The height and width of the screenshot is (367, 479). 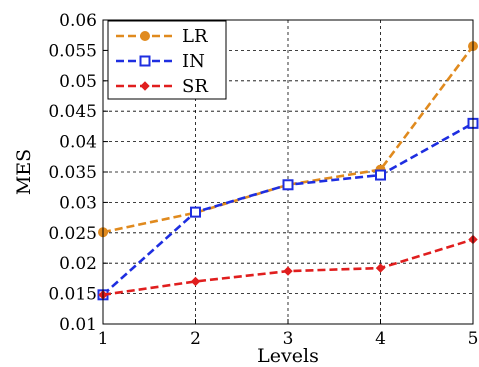 I want to click on y-tick-label: 0.035, so click(x=72, y=173).